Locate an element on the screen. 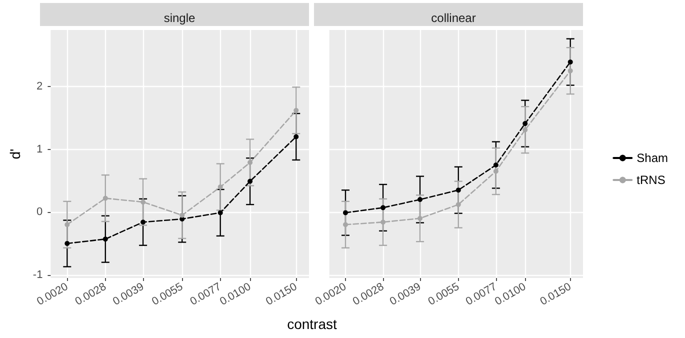 The image size is (685, 338). legend-label: Sham is located at coordinates (652, 158).